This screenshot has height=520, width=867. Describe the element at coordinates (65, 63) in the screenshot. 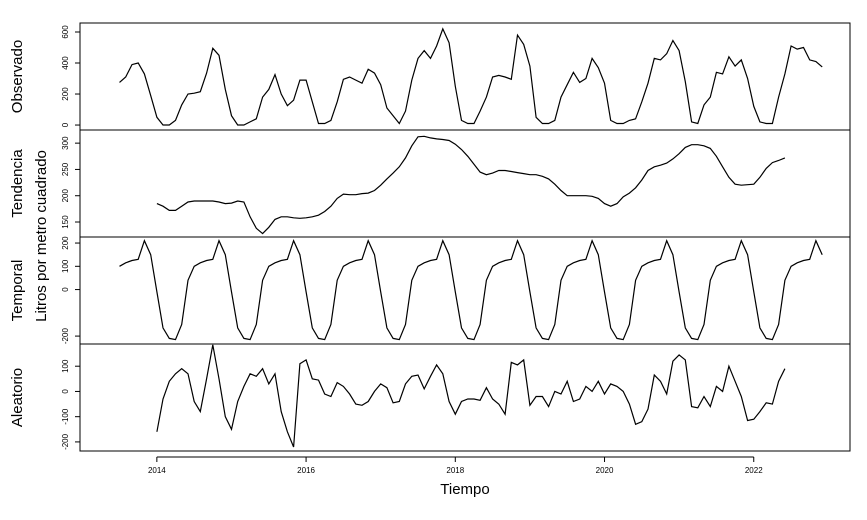

I see `y-tick-label: 400` at that location.